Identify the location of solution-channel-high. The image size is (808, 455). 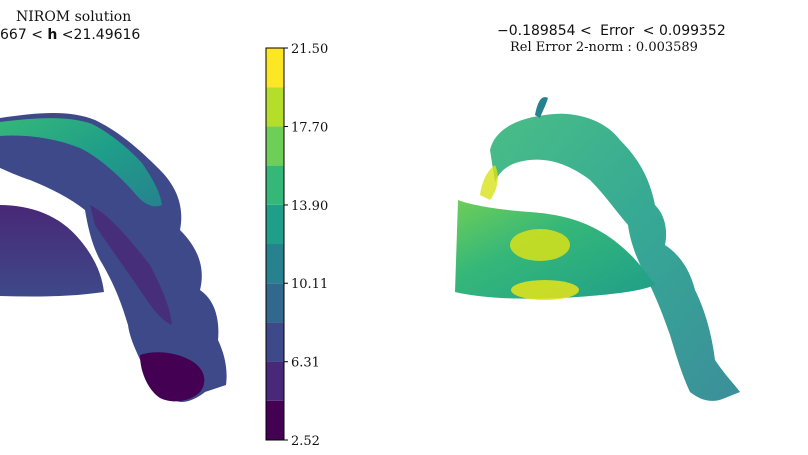
(81, 162).